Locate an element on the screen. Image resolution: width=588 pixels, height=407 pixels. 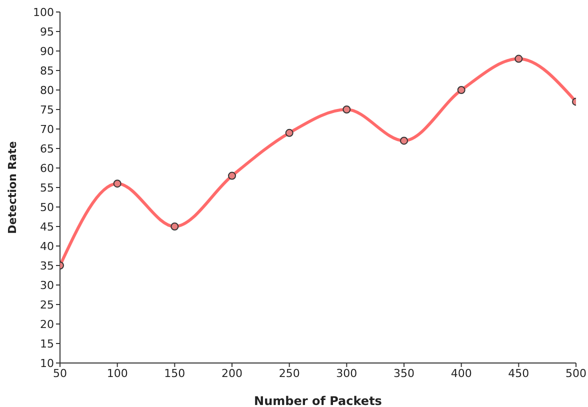
y-tick-label: 10 is located at coordinates (47, 363).